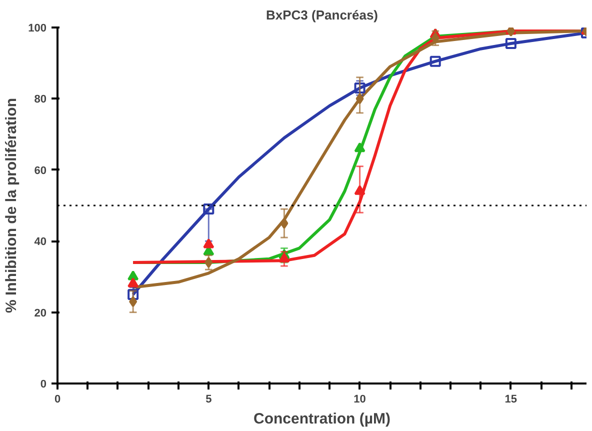 The height and width of the screenshot is (431, 592). Describe the element at coordinates (11, 205) in the screenshot. I see `y-axis-title: % Inhibition de la prolifération` at that location.